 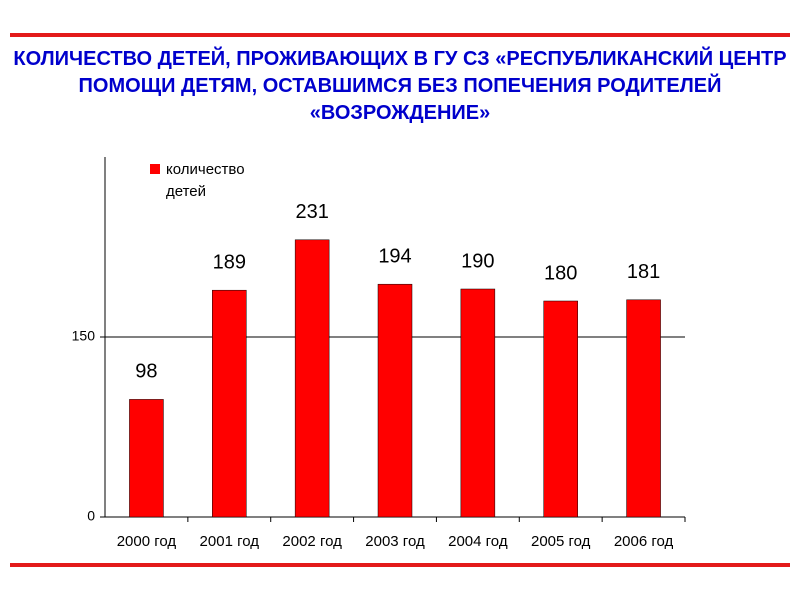 What do you see at coordinates (561, 541) in the screenshot?
I see `x-tick-label: 2005 год` at bounding box center [561, 541].